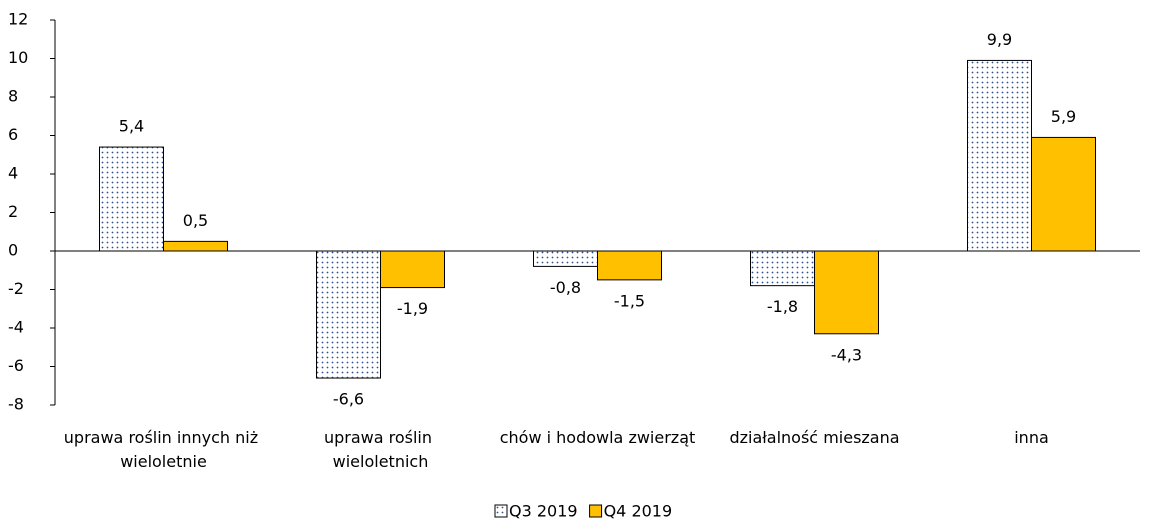 The image size is (1155, 525). Describe the element at coordinates (13, 173) in the screenshot. I see `y-tick-label: 4` at that location.